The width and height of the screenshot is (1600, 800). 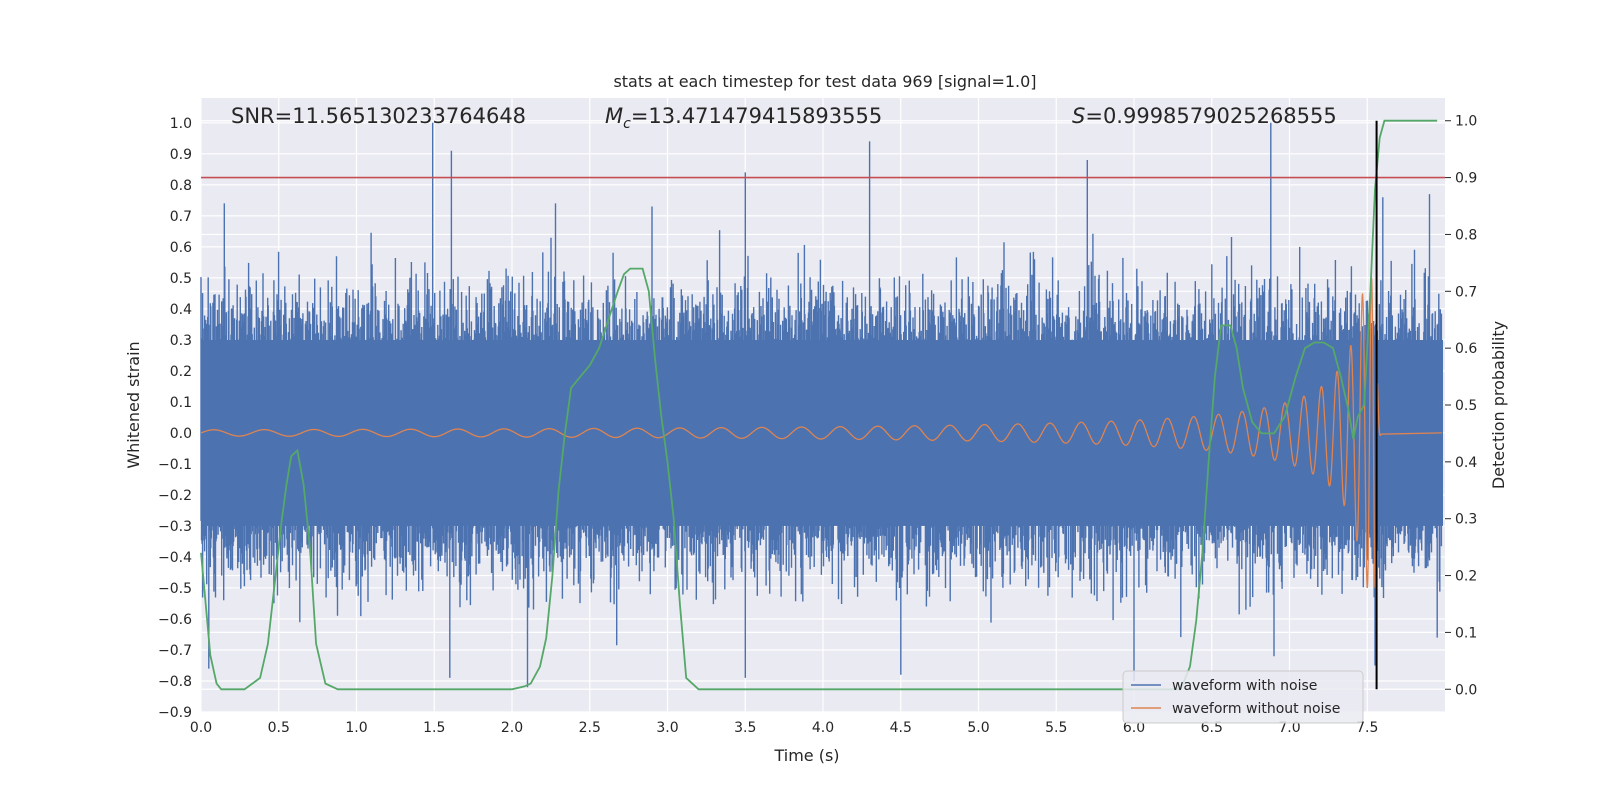 I want to click on y2-tick-label: 0.6, so click(x=1466, y=349).